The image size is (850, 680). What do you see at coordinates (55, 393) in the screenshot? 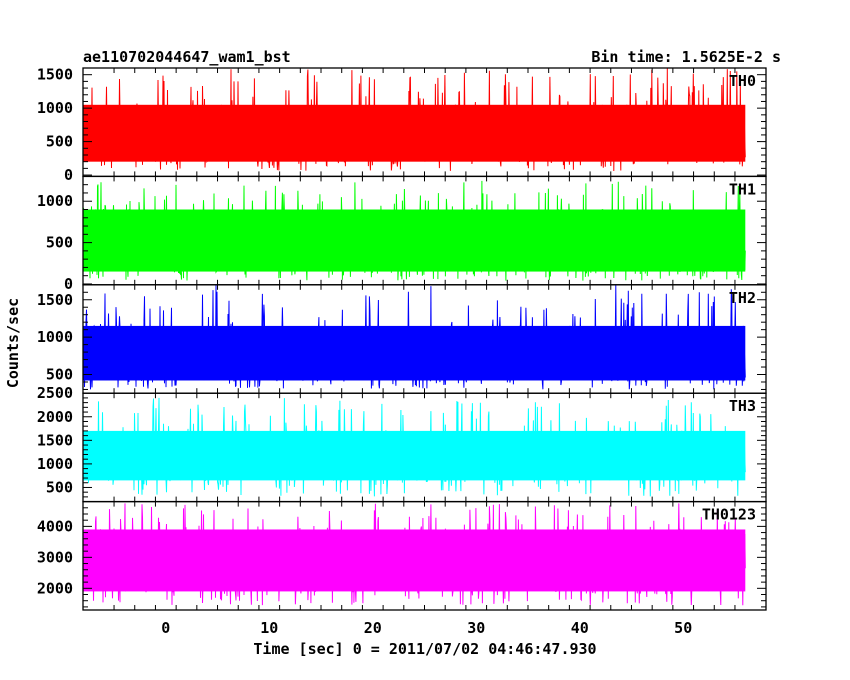
I see `y-tick-label: 2500` at bounding box center [55, 393].